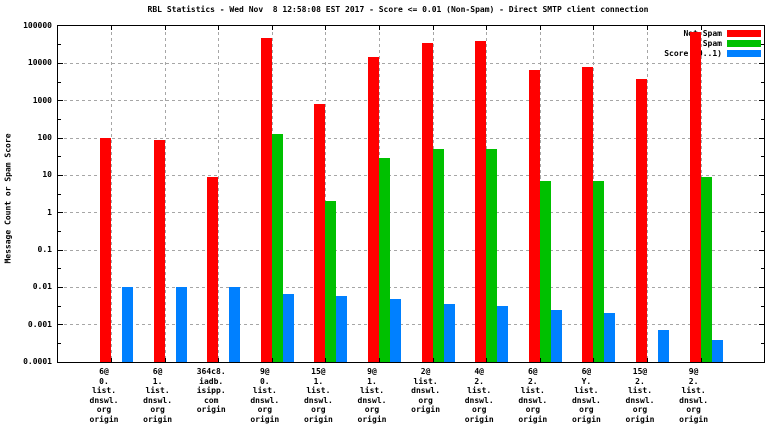 This screenshot has height=432, width=768. I want to click on y-tick-label: 1000, so click(42, 100).